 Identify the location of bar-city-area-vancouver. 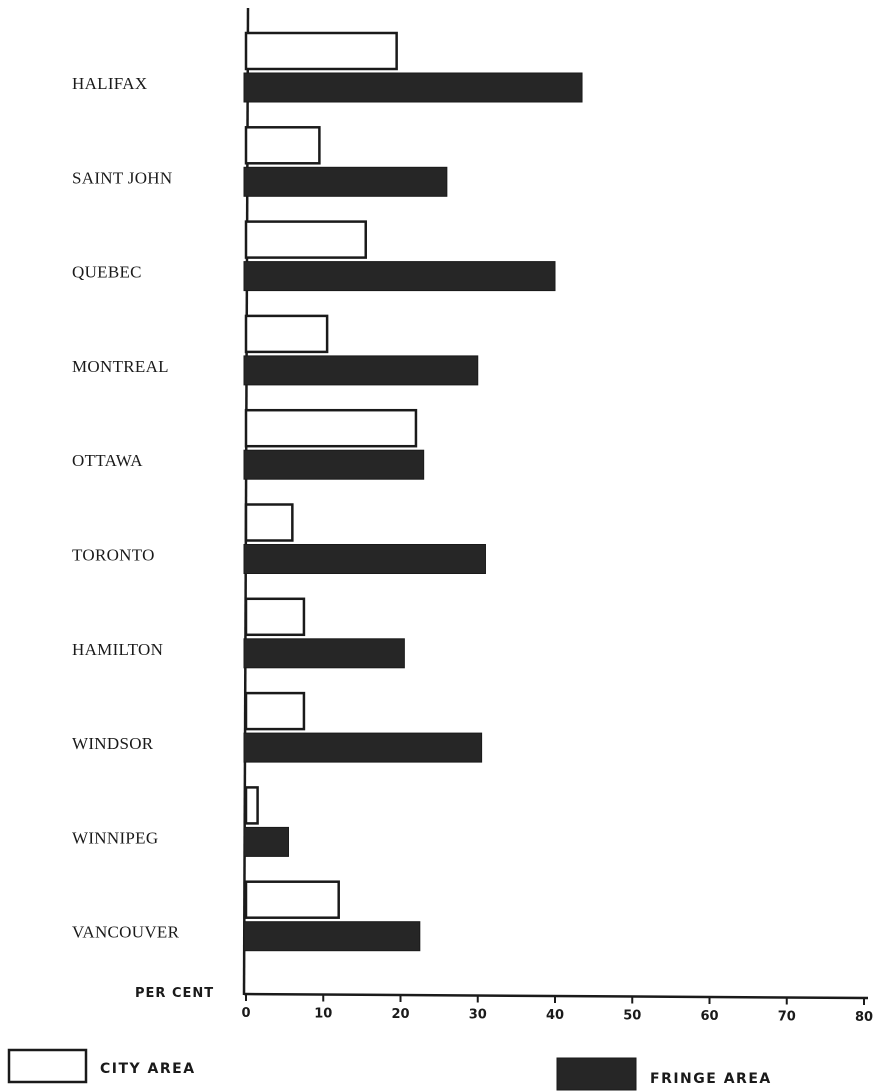
(292, 899).